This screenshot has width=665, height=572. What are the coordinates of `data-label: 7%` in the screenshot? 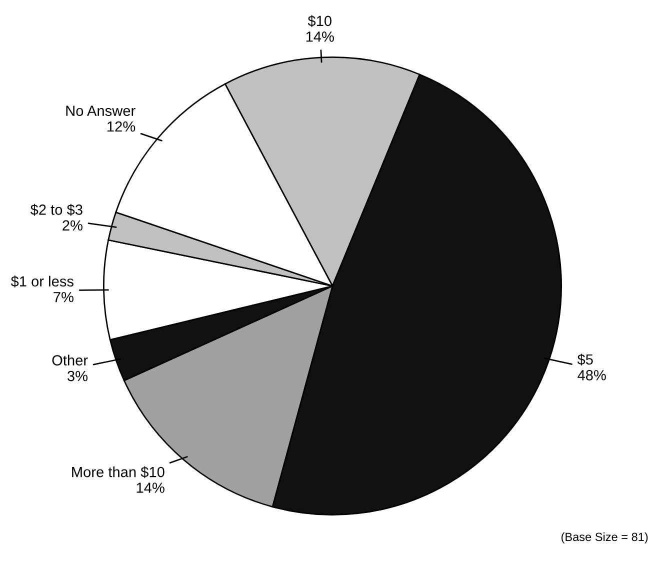 It's located at (64, 297).